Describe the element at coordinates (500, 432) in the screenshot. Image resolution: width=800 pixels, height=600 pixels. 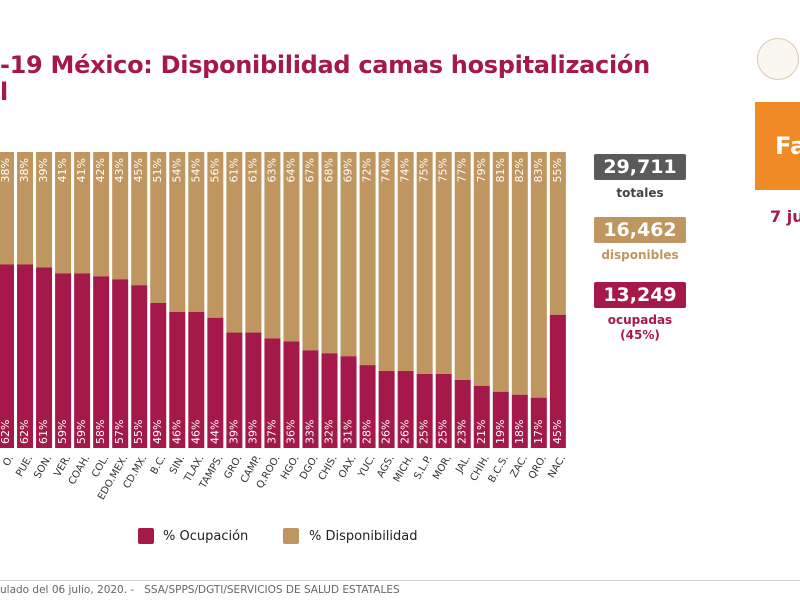
I see `label-occupancy-26: 19%` at that location.